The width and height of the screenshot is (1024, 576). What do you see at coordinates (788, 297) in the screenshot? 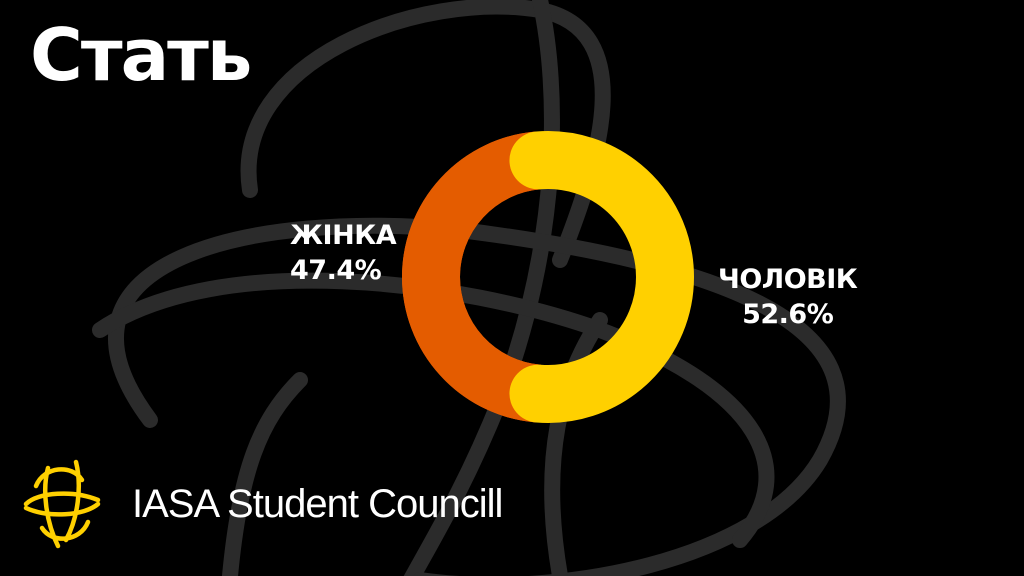
I see `male-slice-label: ЧОЛОВІК 52.6%` at bounding box center [788, 297].